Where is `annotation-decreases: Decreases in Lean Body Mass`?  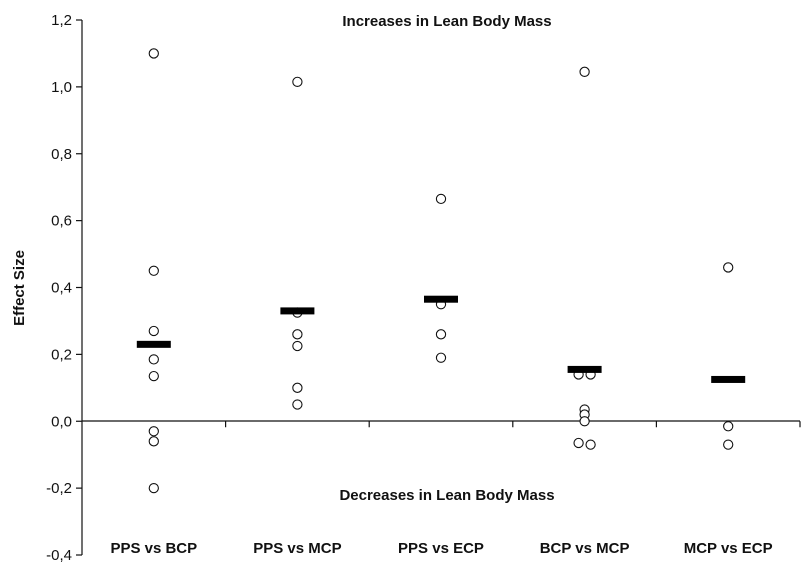
annotation-decreases: Decreases in Lean Body Mass is located at coordinates (446, 495).